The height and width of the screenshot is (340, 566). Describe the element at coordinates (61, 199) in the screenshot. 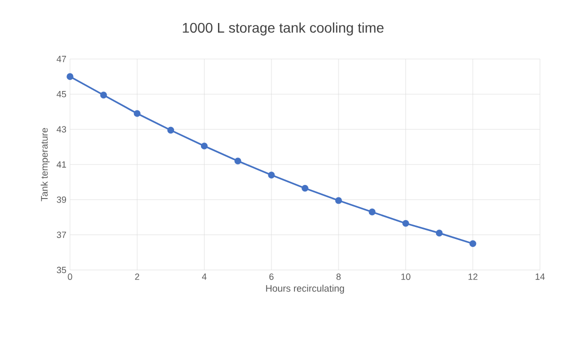

I see `y-tick-label: 39` at that location.